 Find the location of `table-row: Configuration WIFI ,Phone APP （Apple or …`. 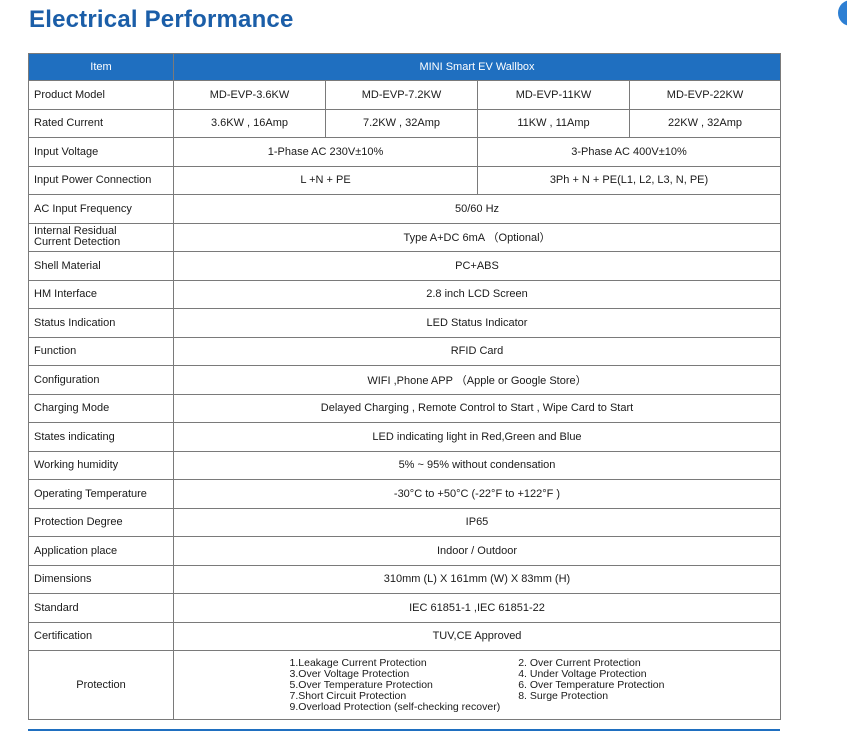

table-row: Configuration WIFI ,Phone APP （Apple or … is located at coordinates (404, 380).